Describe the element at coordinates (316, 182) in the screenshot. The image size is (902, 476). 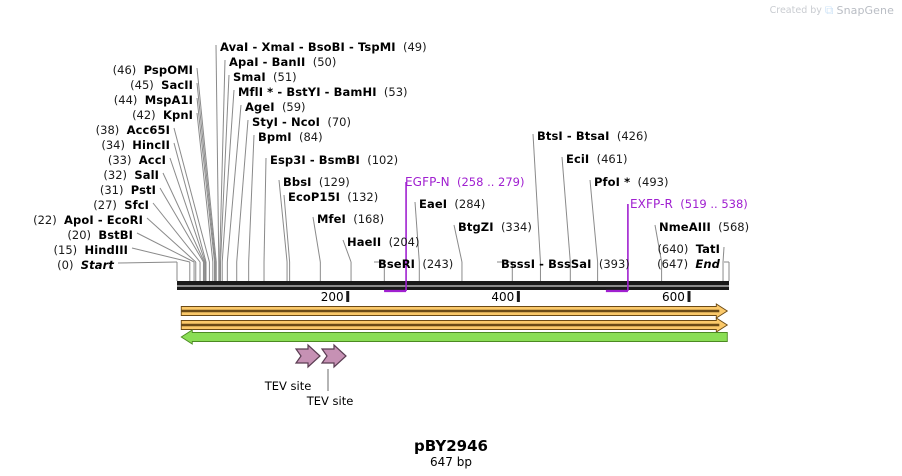
I see `site-label-bbsi: BbsI (129)` at that location.